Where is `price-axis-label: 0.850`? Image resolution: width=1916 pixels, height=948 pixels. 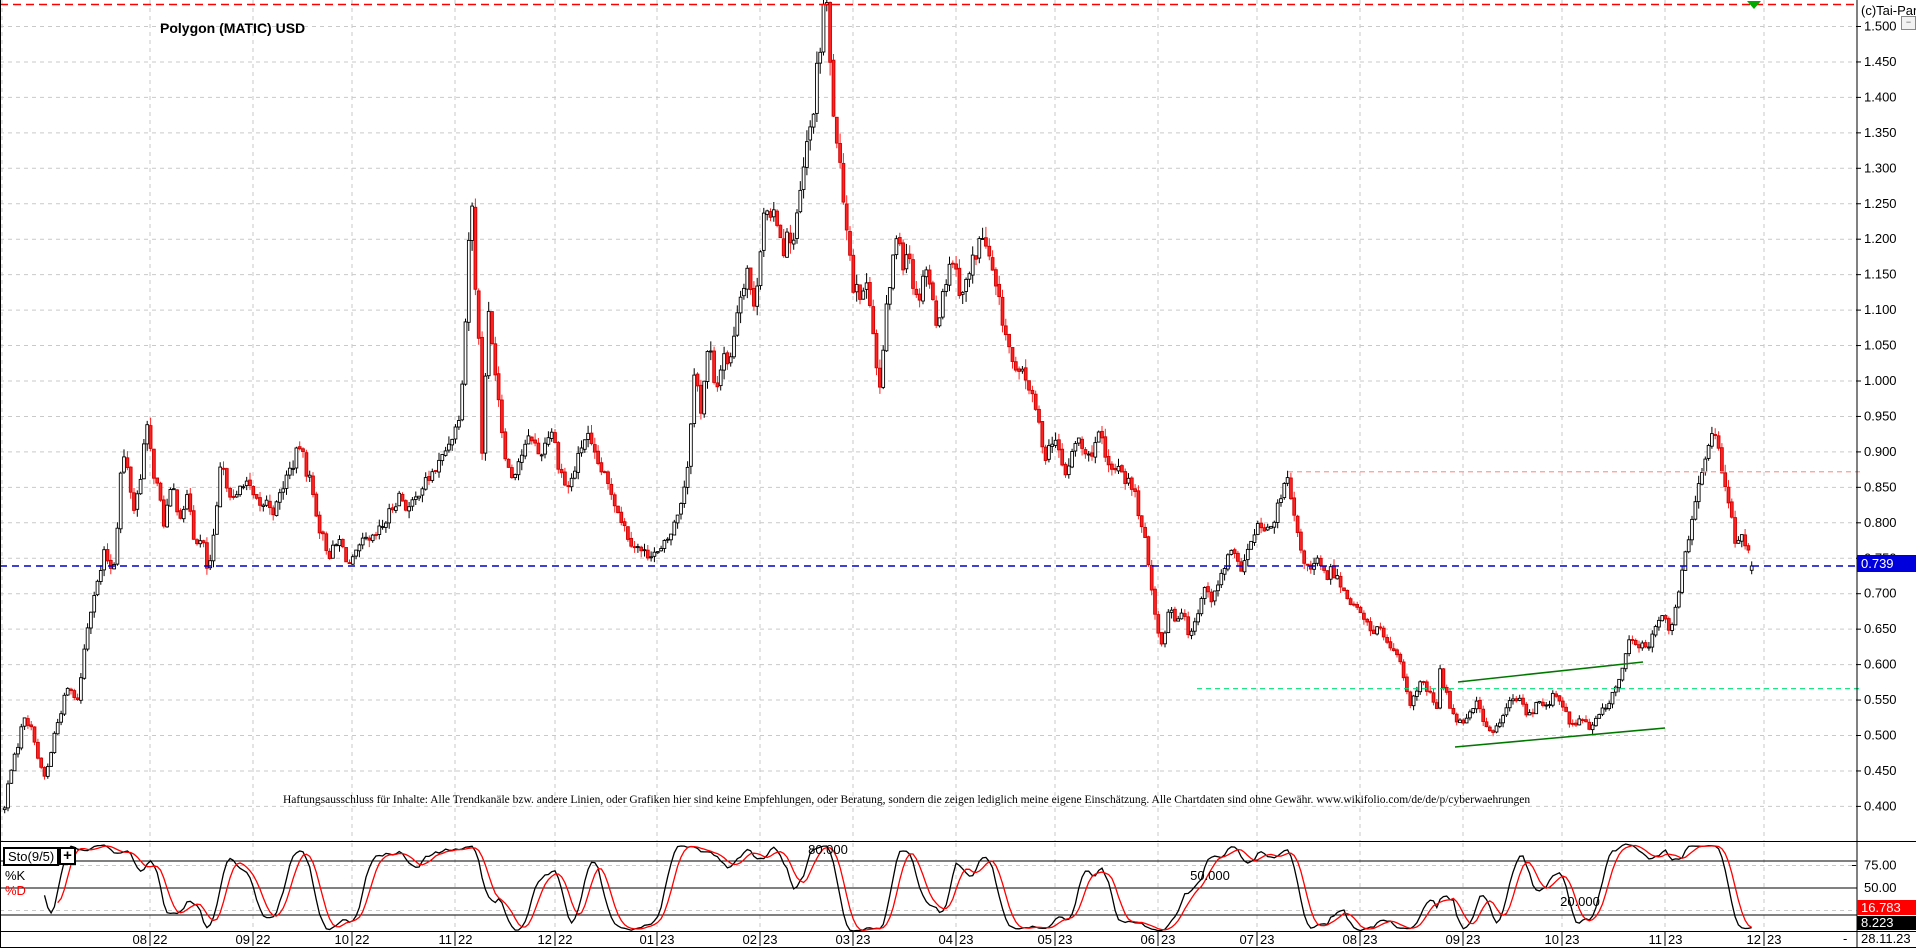 price-axis-label: 0.850 is located at coordinates (1880, 486).